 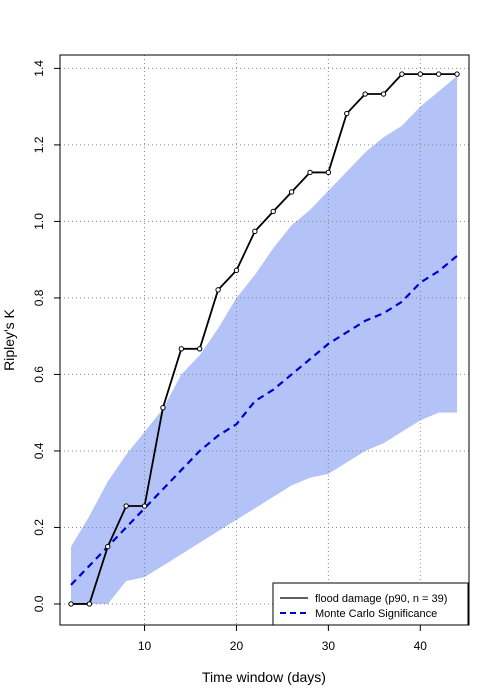 I want to click on x-tick-label: 20, so click(x=237, y=646).